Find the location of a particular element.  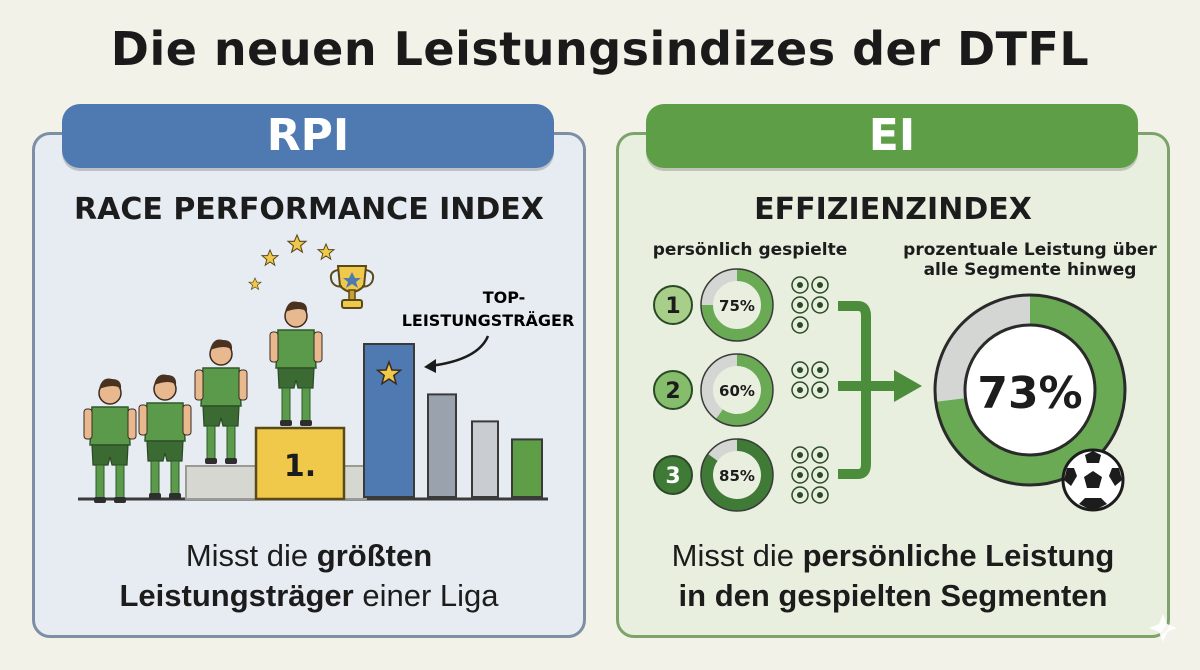

player-1-icon is located at coordinates (110, 440).